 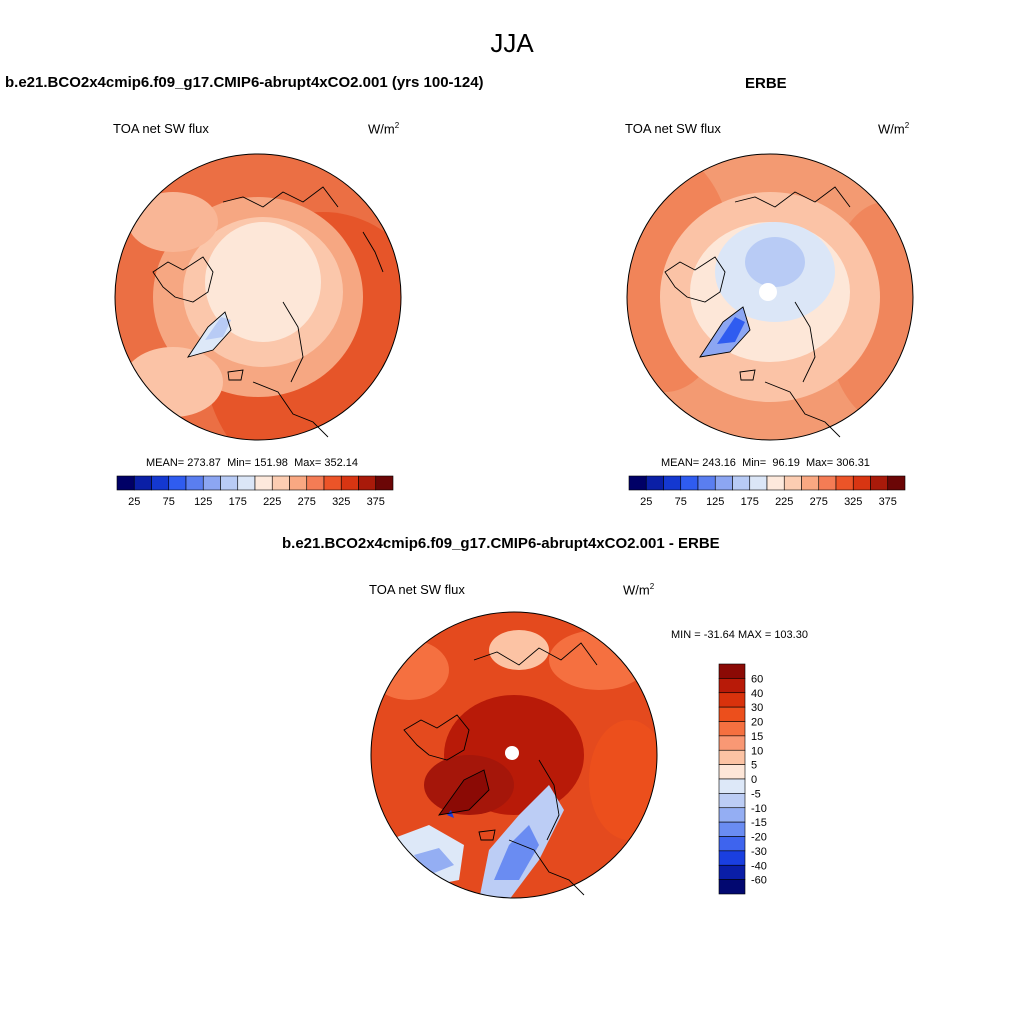 What do you see at coordinates (514, 755) in the screenshot?
I see `diff-polar-map` at bounding box center [514, 755].